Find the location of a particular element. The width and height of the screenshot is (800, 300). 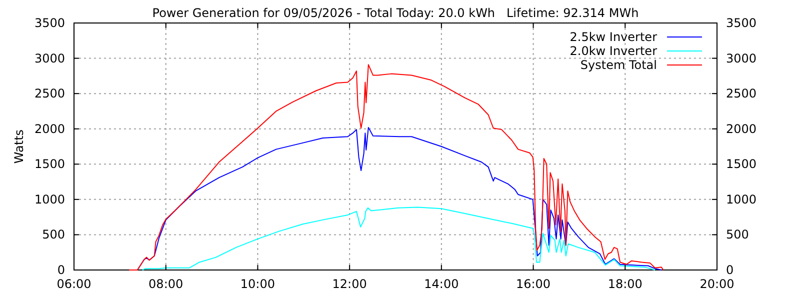

y-tick-label: 1500 is located at coordinates (49, 164).